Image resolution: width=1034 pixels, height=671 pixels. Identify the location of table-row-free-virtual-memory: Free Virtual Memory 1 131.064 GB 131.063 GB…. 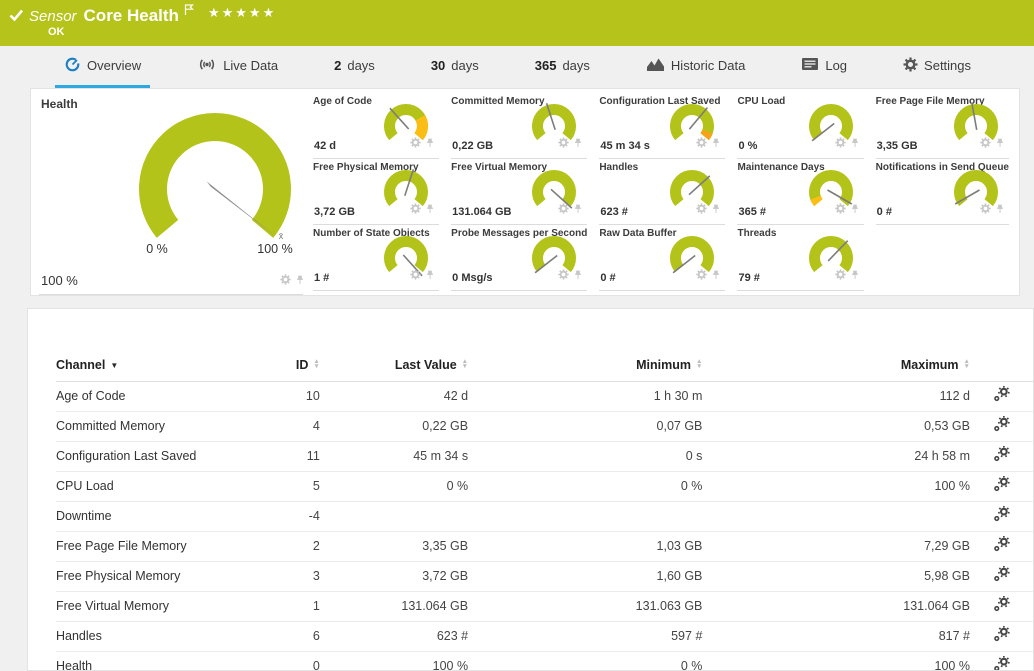
(544, 606).